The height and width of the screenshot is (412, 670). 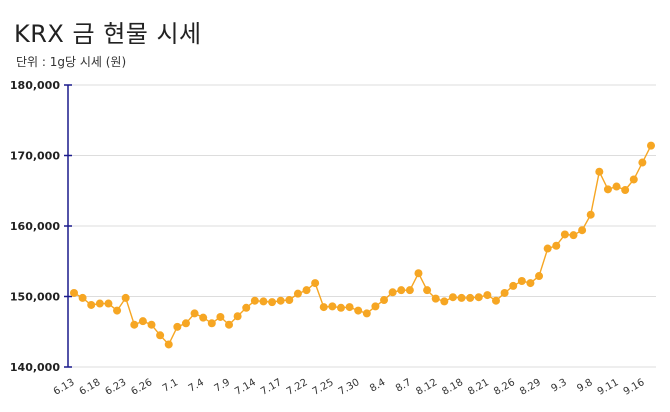 I want to click on x-tick-label: 8.7, so click(x=403, y=385).